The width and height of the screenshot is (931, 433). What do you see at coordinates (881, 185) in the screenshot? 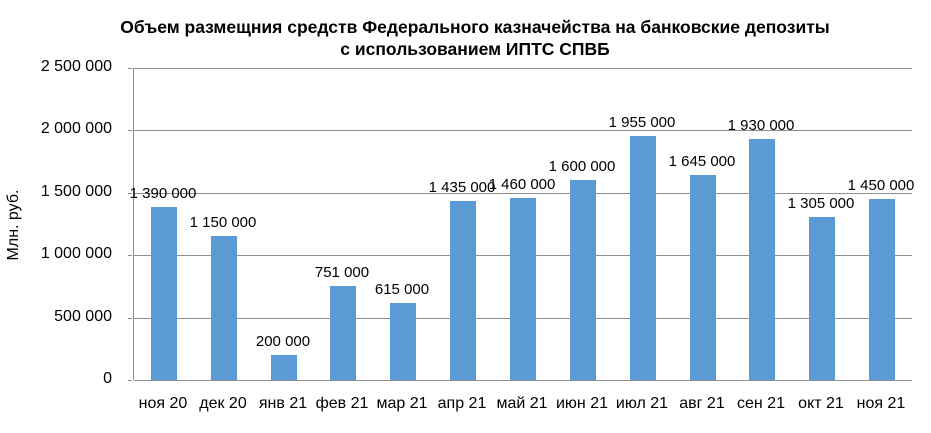
I see `bar-value-label: 1 450 000` at bounding box center [881, 185].